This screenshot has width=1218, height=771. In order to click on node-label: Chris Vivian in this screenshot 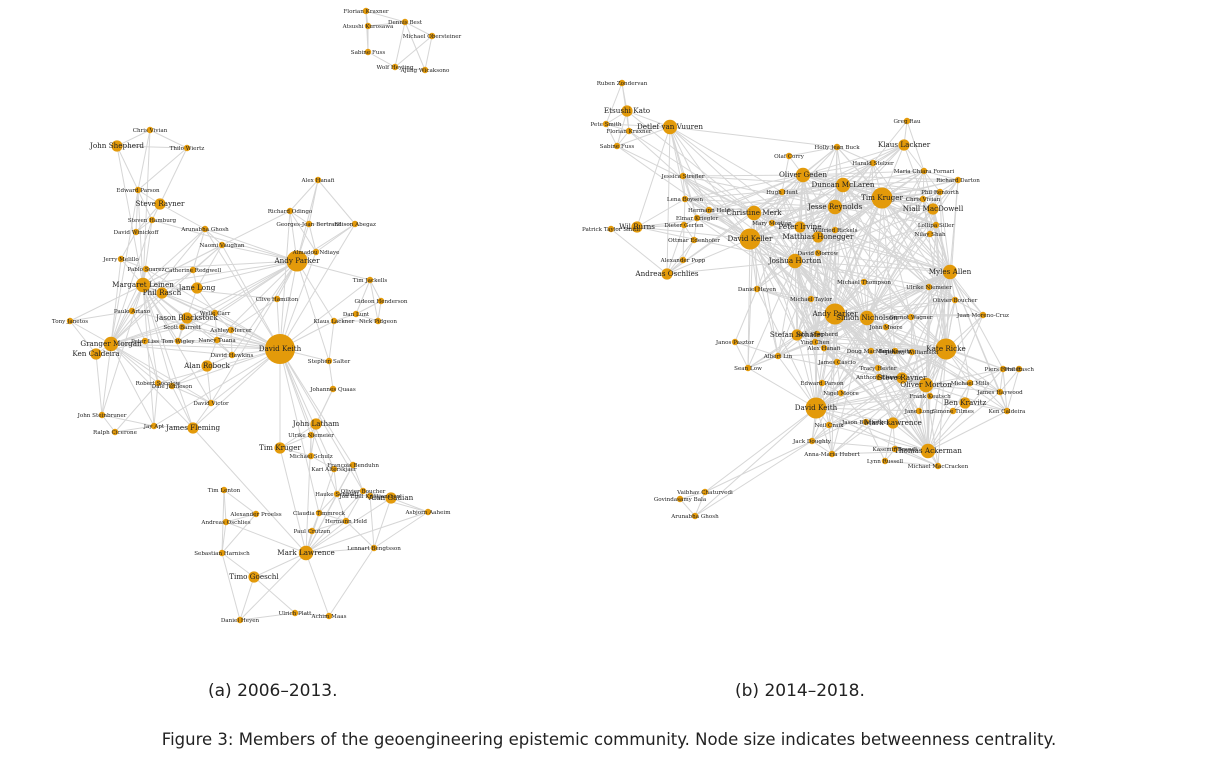, I will do `click(150, 131)`.